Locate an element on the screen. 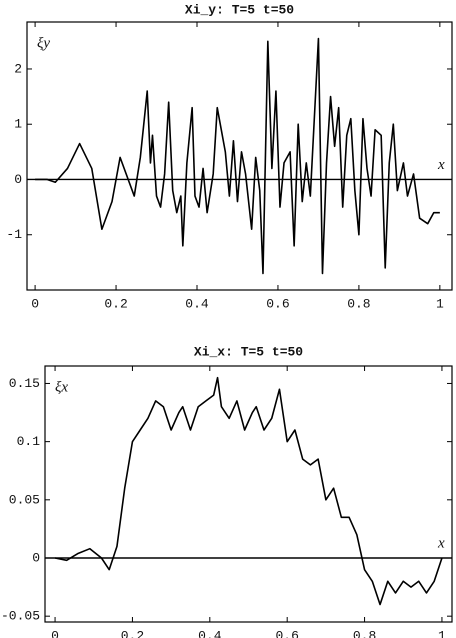 The width and height of the screenshot is (456, 638). y-tick-label: 1 is located at coordinates (18, 124).